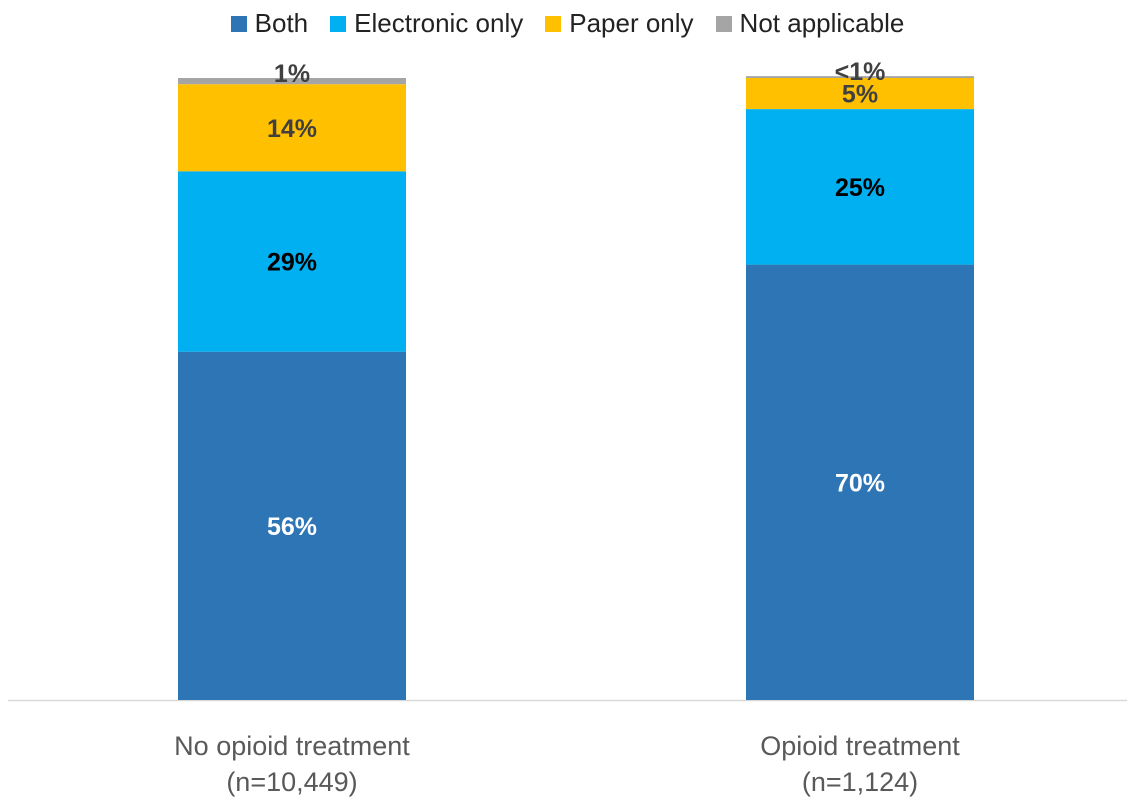 The image size is (1135, 805). Describe the element at coordinates (292, 74) in the screenshot. I see `data-label-not-applicable: 1%` at that location.